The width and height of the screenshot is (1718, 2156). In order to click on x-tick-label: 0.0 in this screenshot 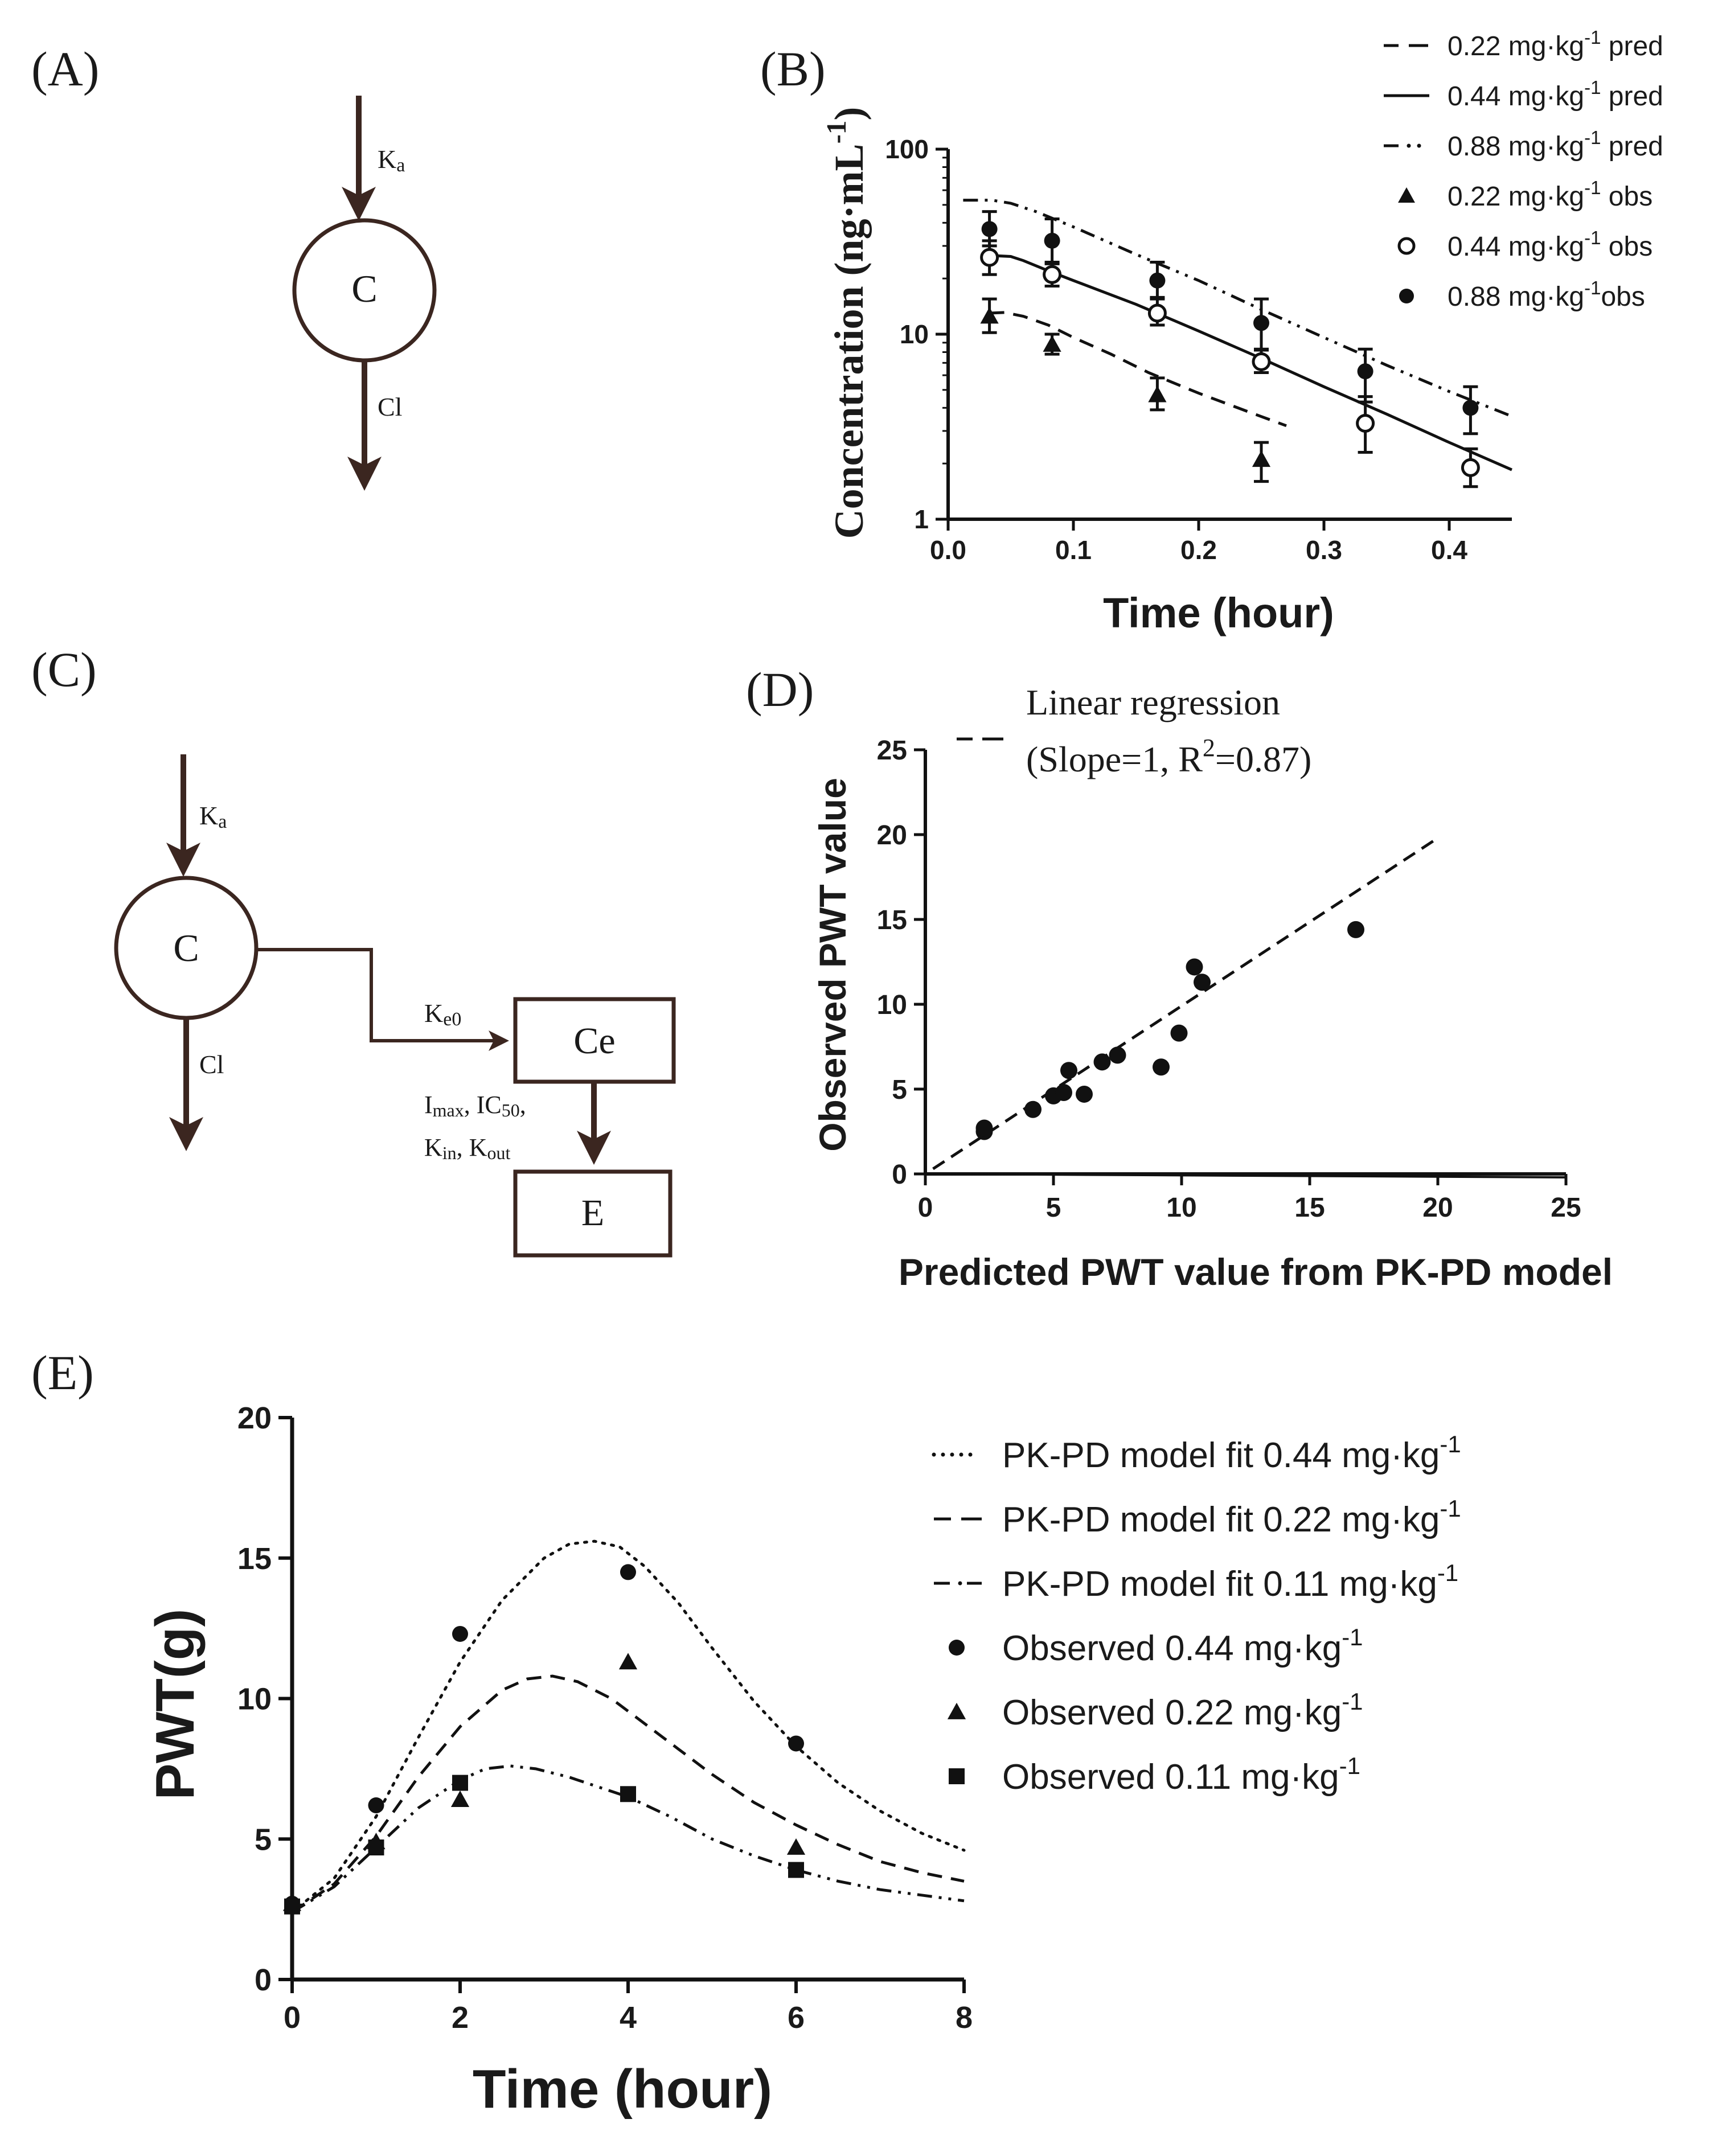, I will do `click(948, 550)`.